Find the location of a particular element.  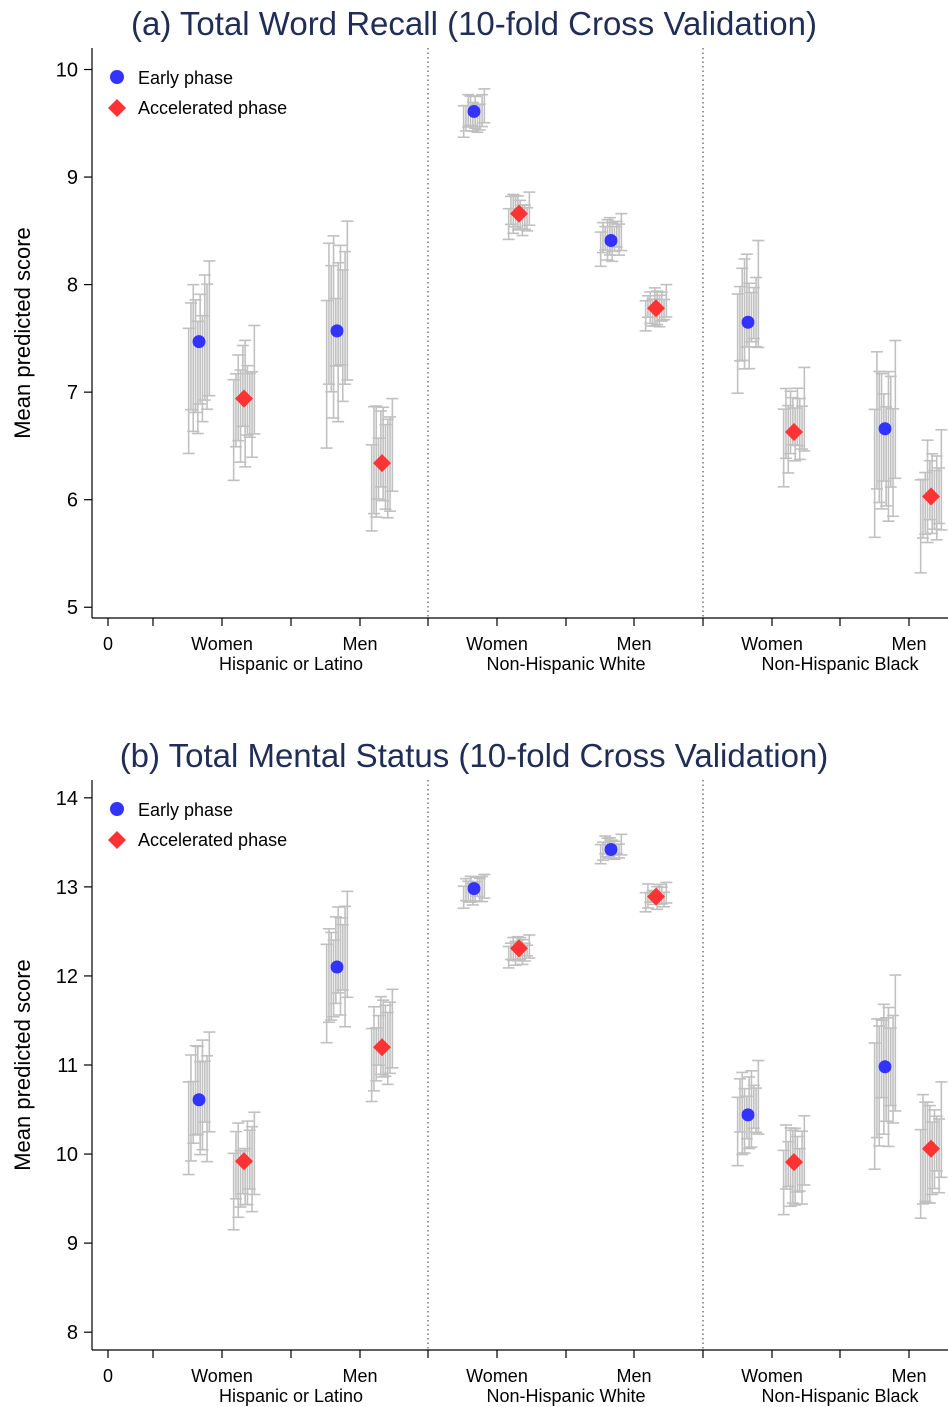

y-tick-label: 5 is located at coordinates (72, 608).